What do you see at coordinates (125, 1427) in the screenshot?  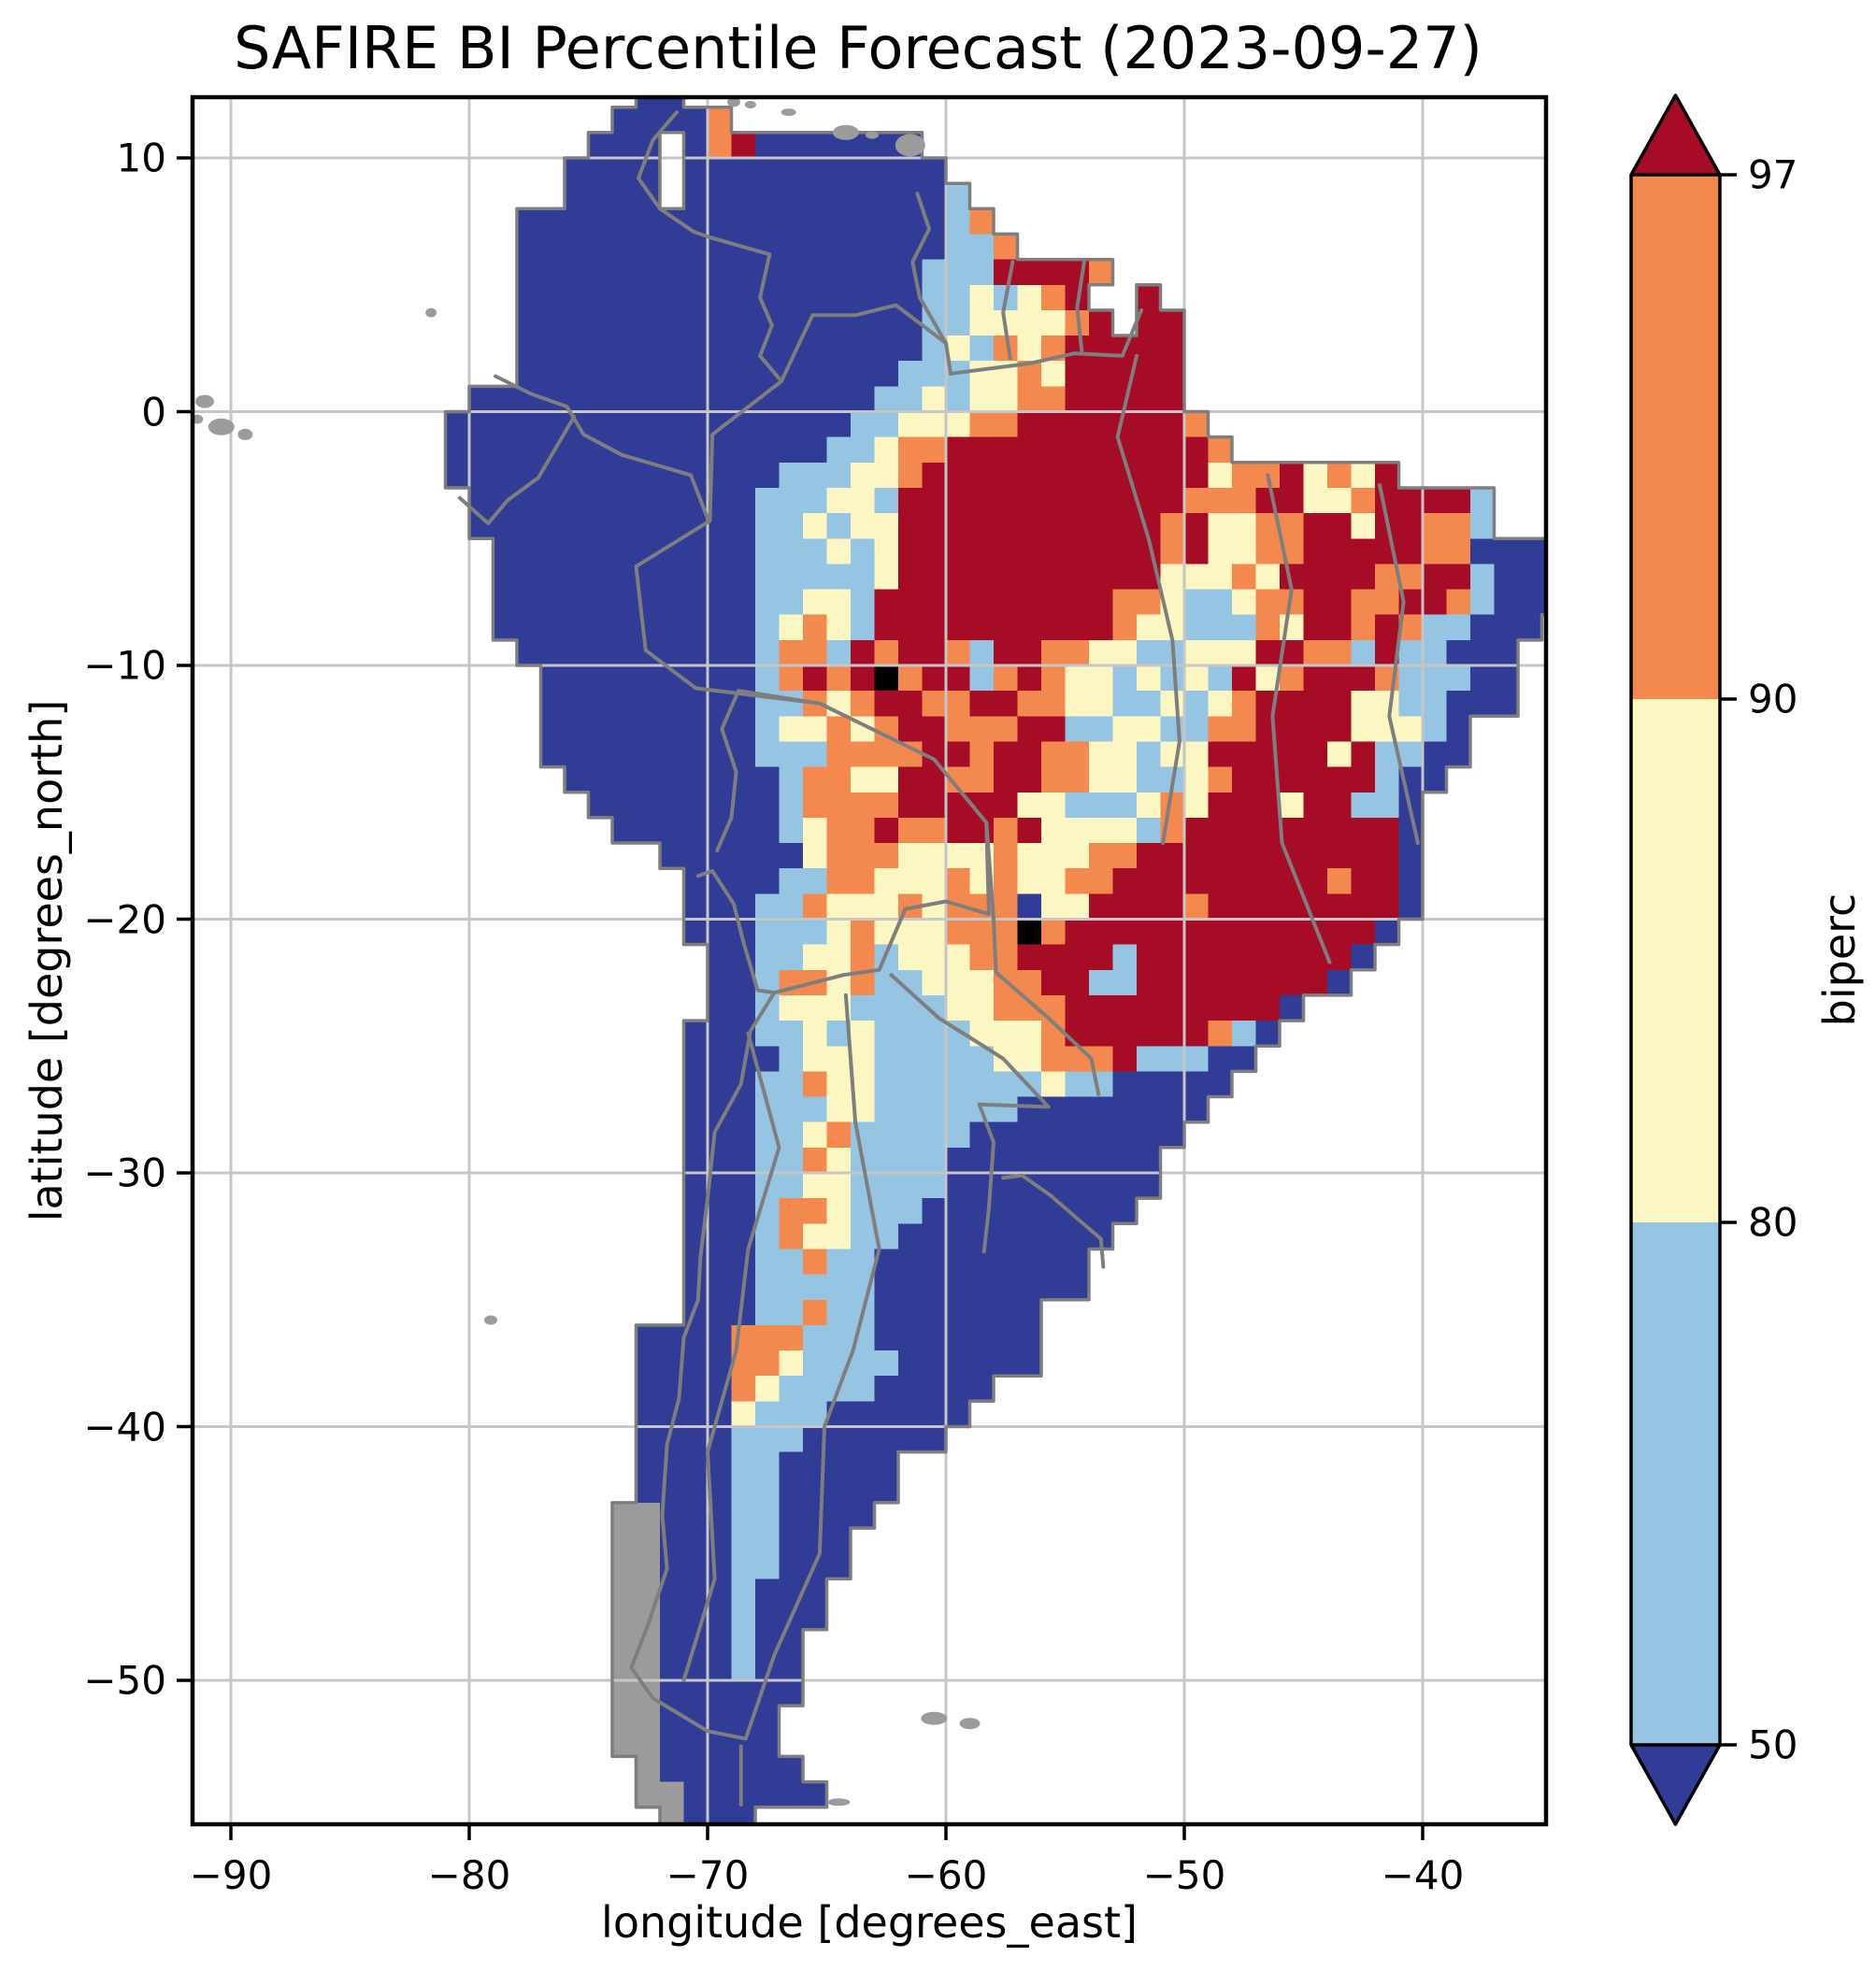 I see `y-tick-label: −40` at bounding box center [125, 1427].